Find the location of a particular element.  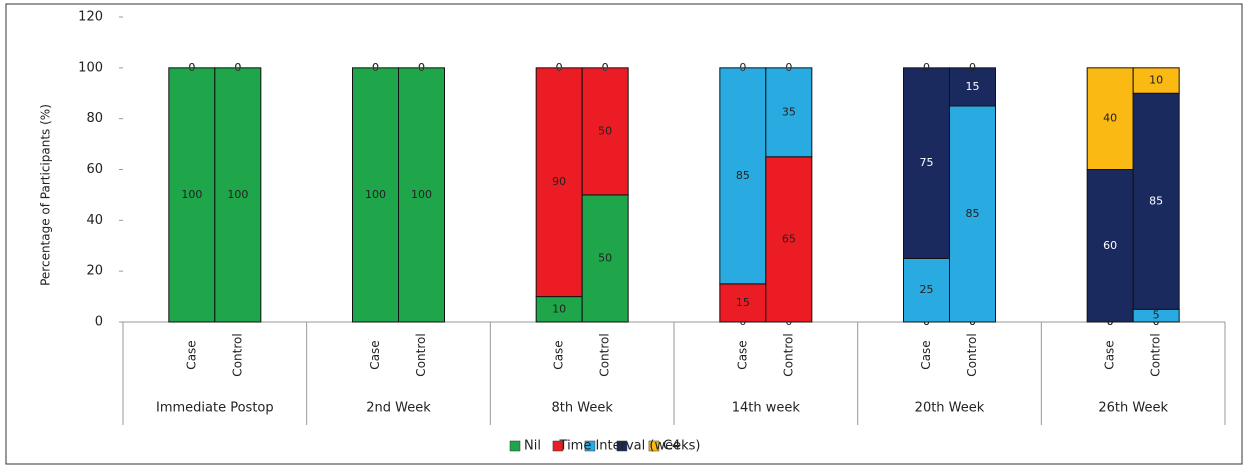

y-tick-label: 20 is located at coordinates (94, 271).